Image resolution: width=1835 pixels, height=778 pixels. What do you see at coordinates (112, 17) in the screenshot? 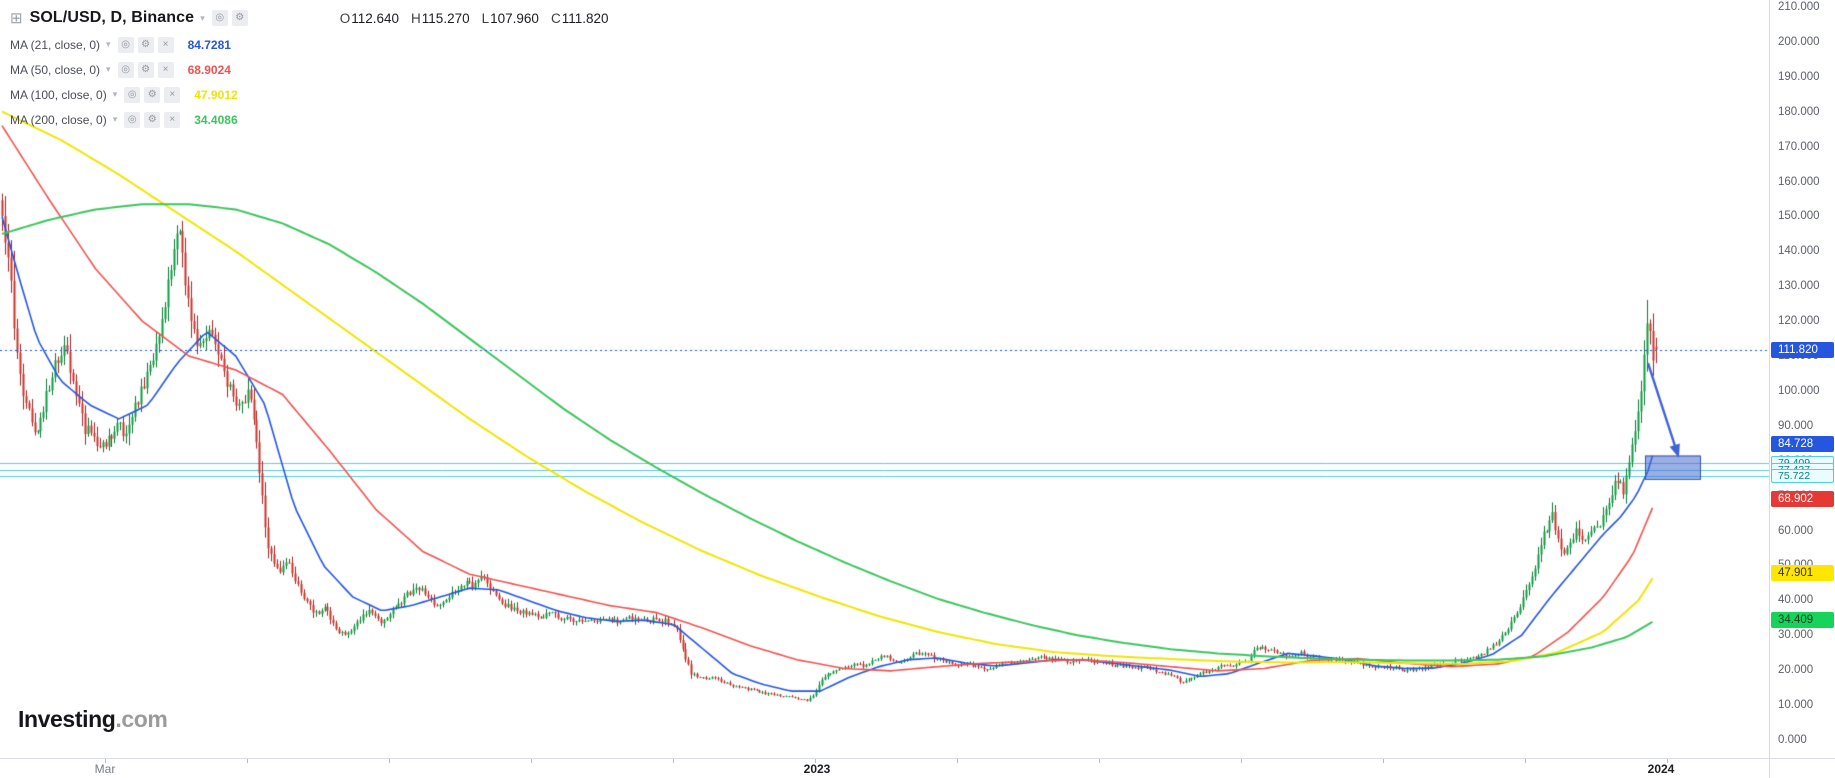
I see `symbol-title: SOL/USD, D, Binance` at bounding box center [112, 17].